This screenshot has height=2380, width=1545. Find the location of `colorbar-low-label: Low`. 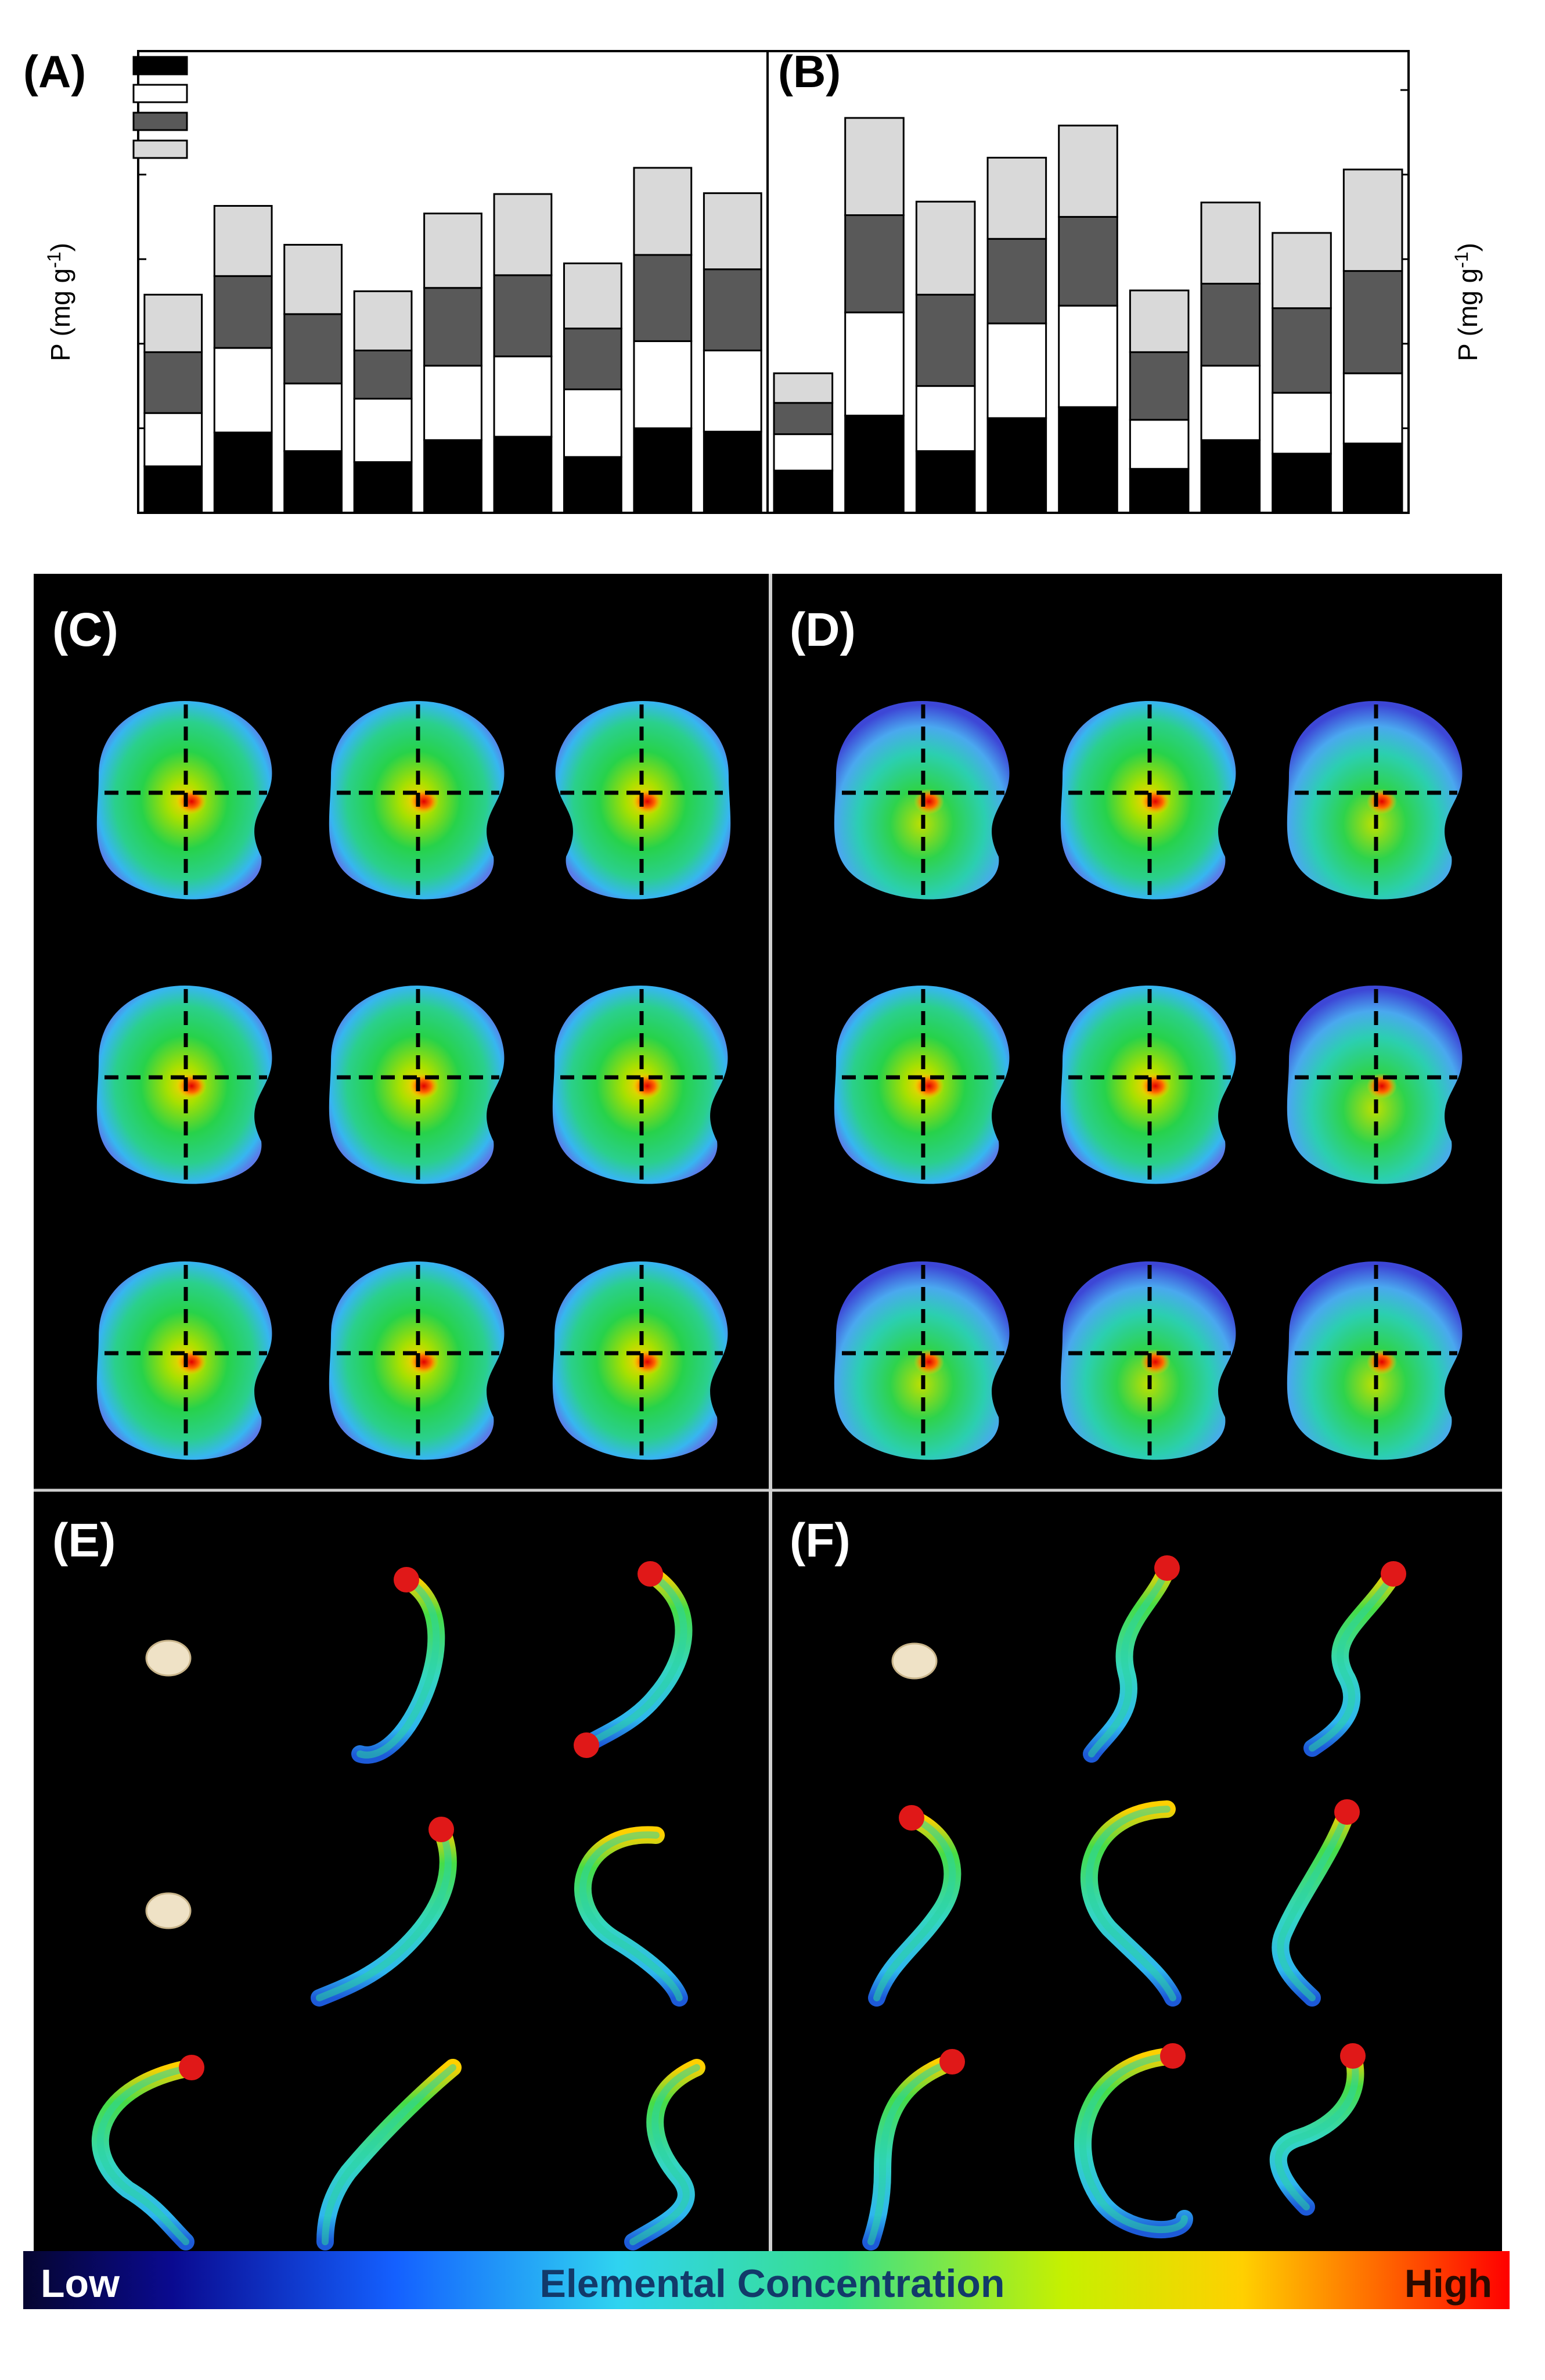

colorbar-low-label: Low is located at coordinates (80, 2284).